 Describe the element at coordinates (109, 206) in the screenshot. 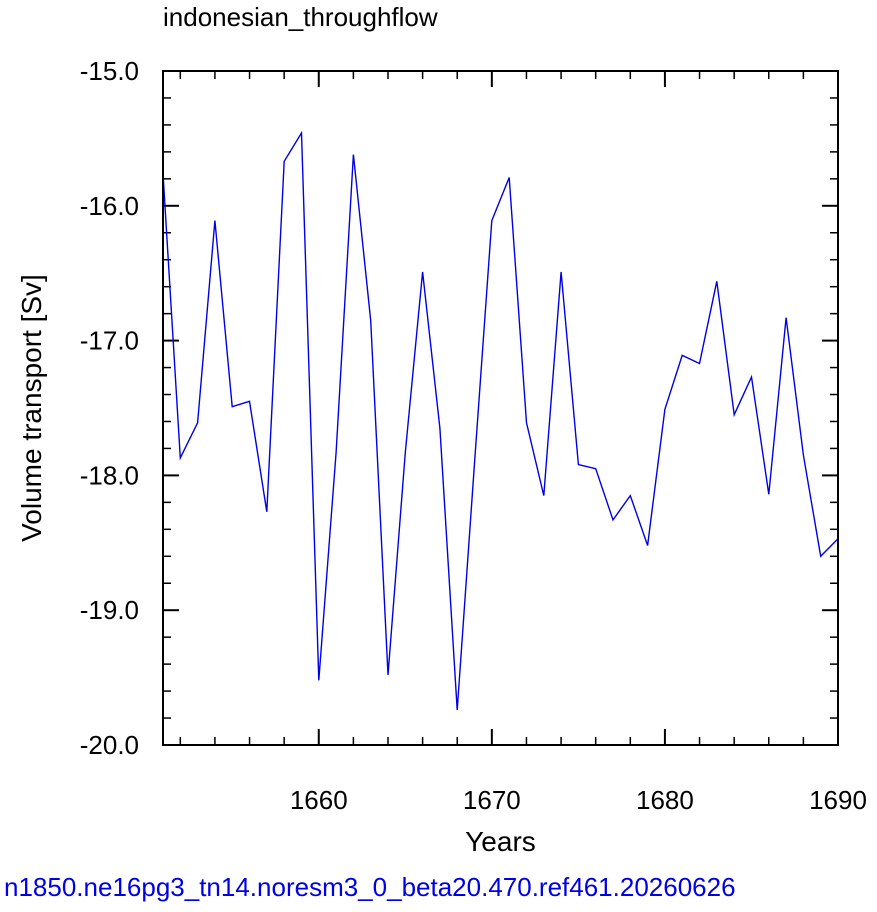

I see `y-tick-label: -16.0` at that location.